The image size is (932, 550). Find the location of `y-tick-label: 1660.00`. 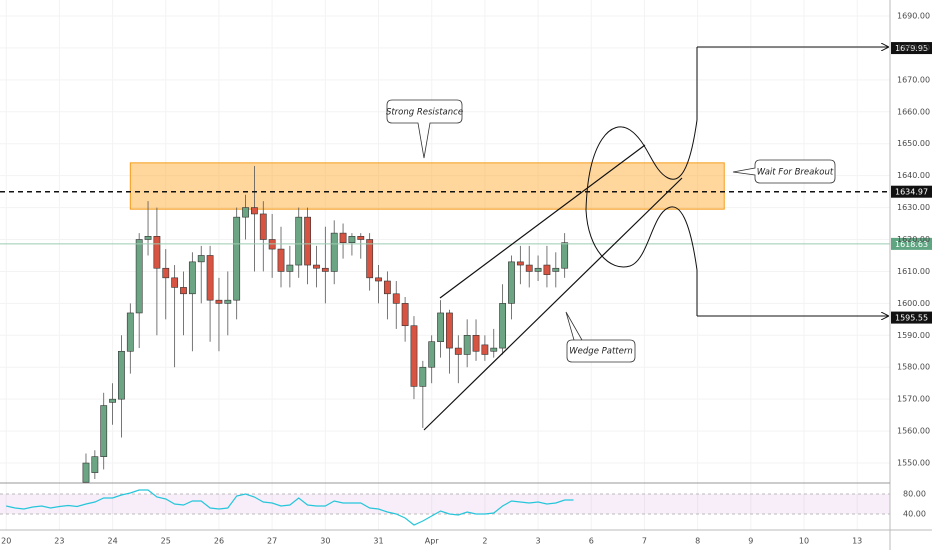

y-tick-label: 1660.00 is located at coordinates (913, 111).